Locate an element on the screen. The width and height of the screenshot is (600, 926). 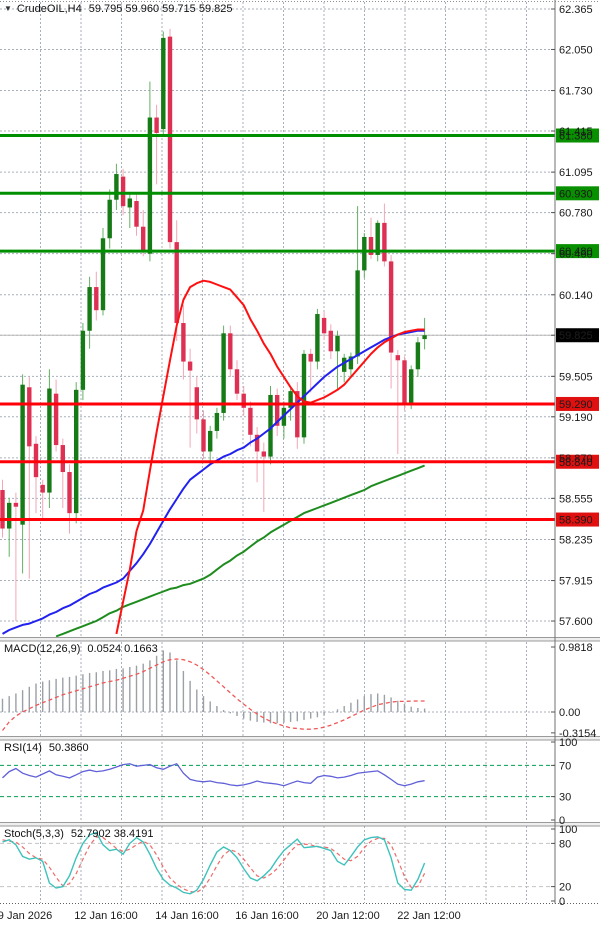
price-tick-label: 58.870 is located at coordinates (576, 459).